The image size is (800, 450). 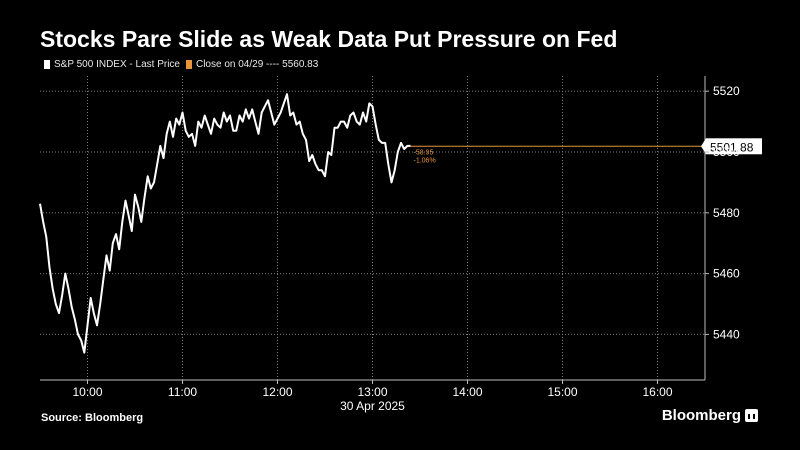 I want to click on last-value-badge-bg, so click(x=734, y=146).